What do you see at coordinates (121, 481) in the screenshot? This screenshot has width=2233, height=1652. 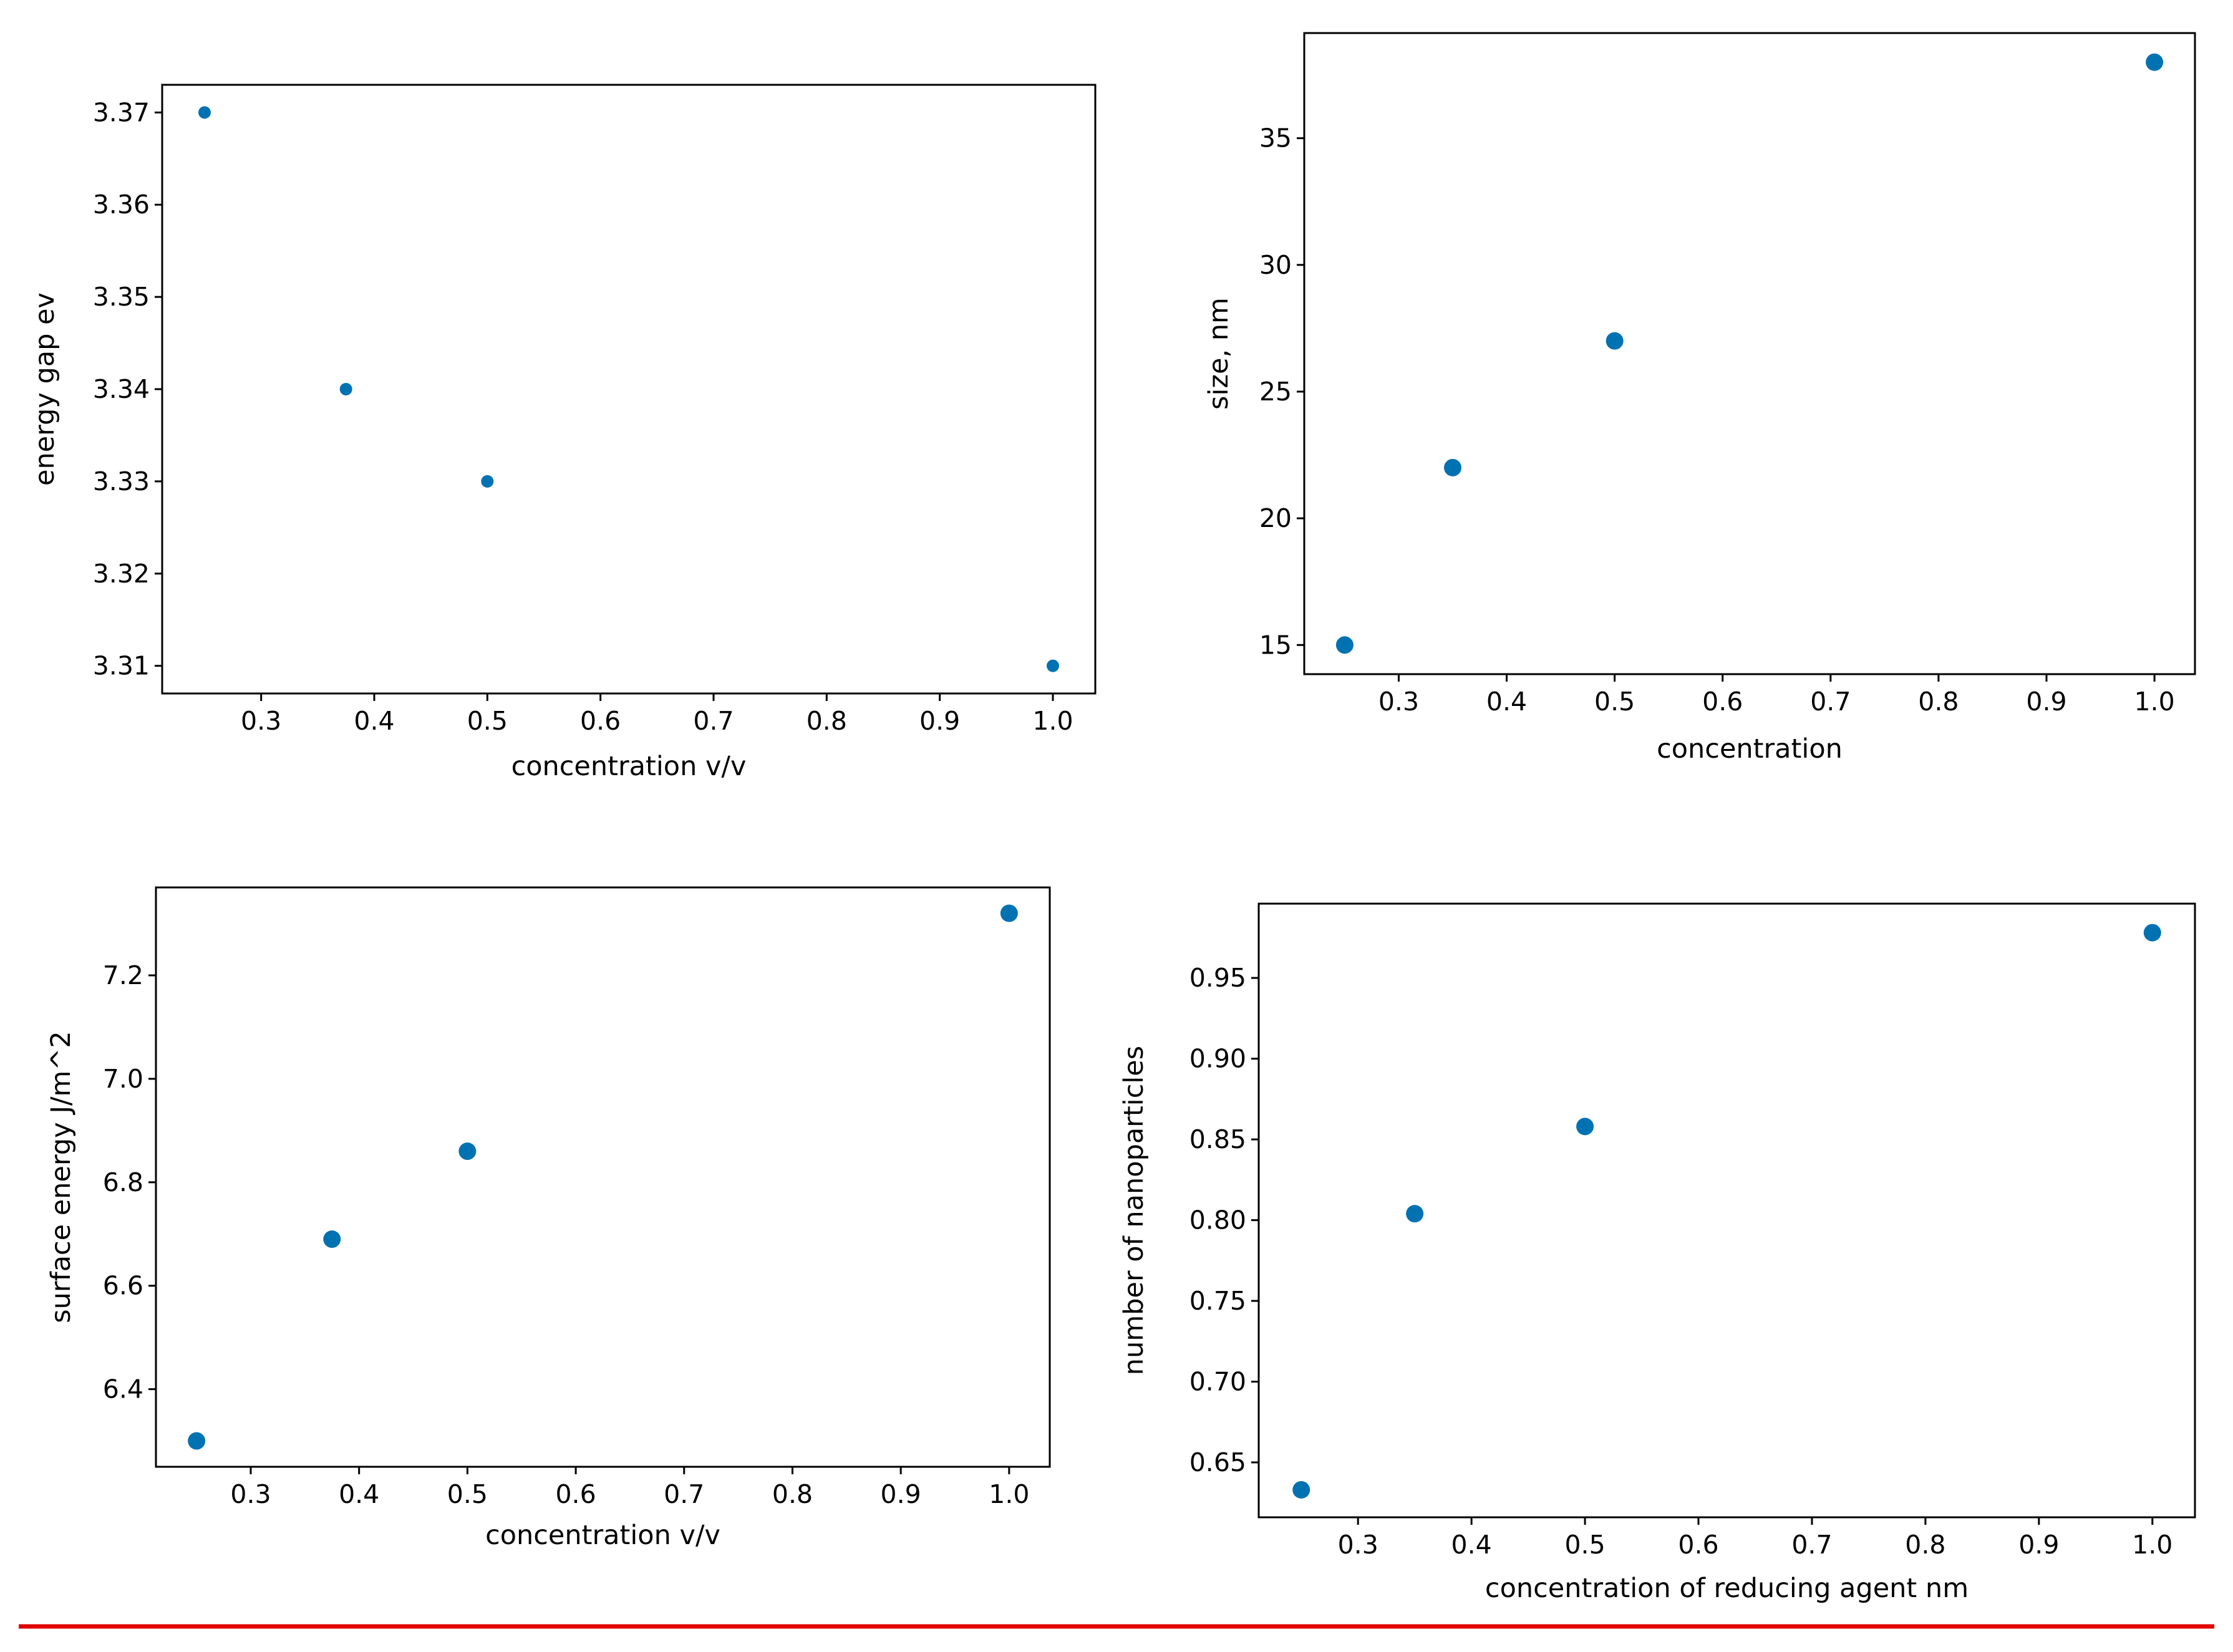 I see `y-tick-label: 3.33` at bounding box center [121, 481].